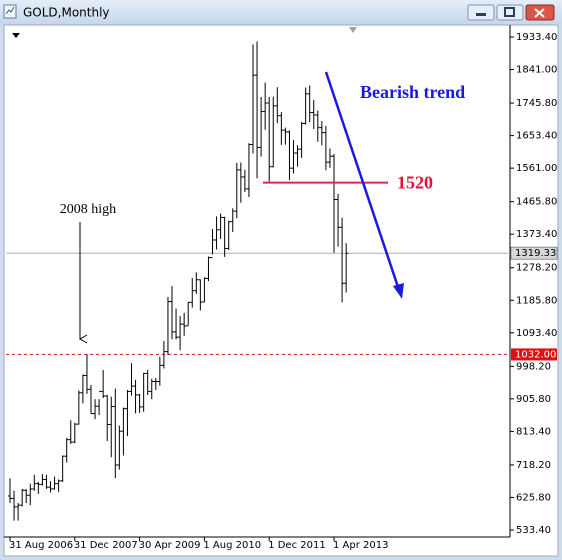 This screenshot has height=560, width=562. I want to click on x-tick-label: 30 Apr 2009, so click(170, 545).